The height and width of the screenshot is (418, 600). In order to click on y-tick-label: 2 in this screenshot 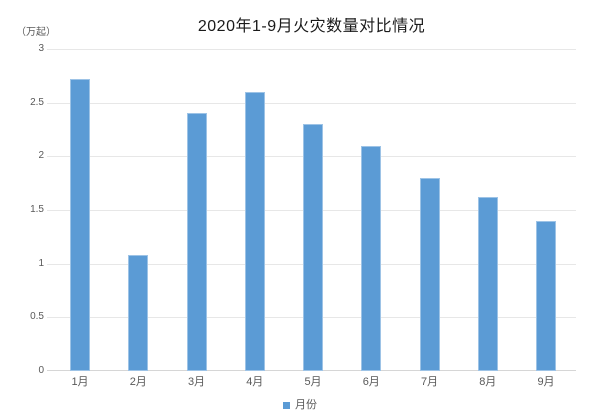, I will do `click(41, 156)`.